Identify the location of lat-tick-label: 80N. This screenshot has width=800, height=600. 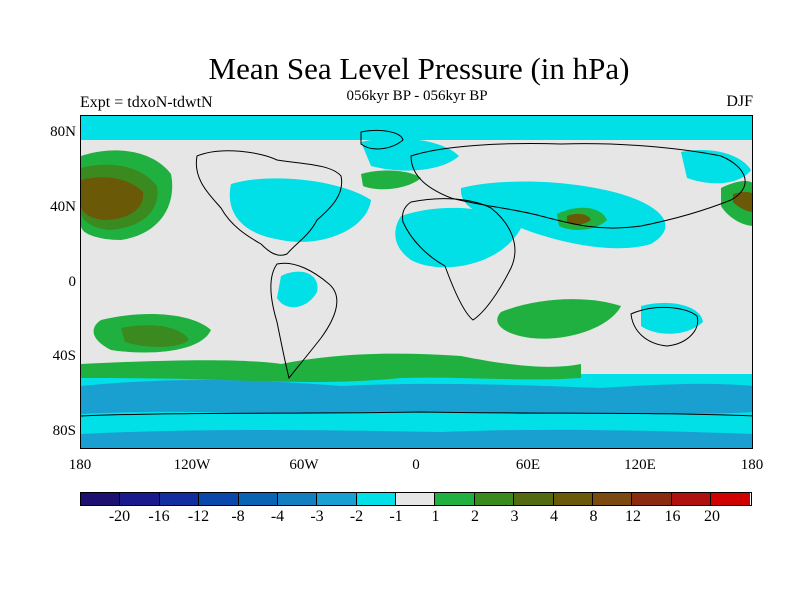
(63, 132).